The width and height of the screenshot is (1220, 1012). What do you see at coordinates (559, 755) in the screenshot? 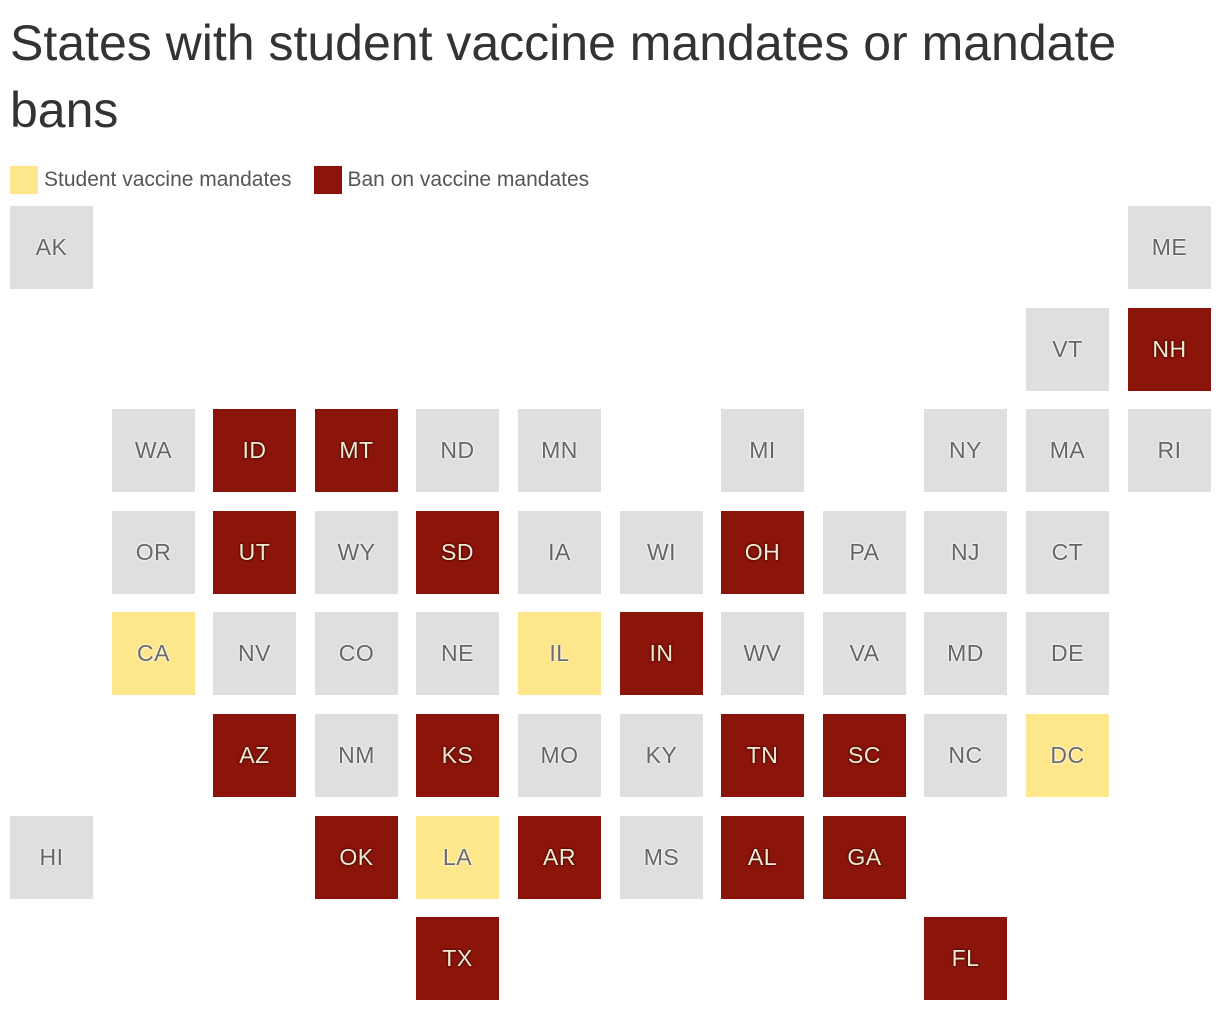
I see `state-tile-mo: MO` at bounding box center [559, 755].